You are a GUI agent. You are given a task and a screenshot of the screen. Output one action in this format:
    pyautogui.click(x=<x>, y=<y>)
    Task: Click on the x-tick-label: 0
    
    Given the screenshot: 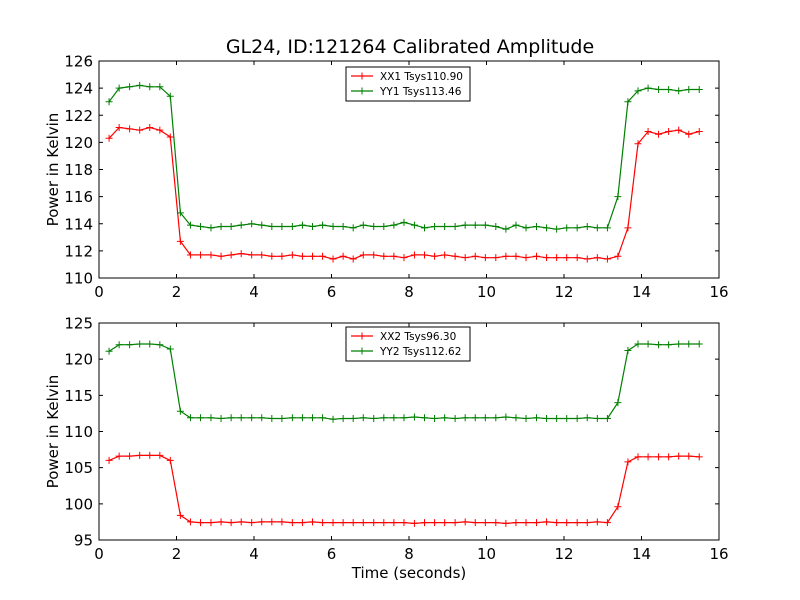 What is the action you would take?
    pyautogui.click(x=99, y=554)
    